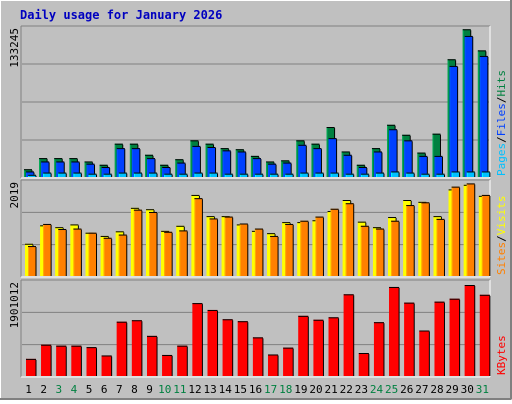  Describe the element at coordinates (194, 389) in the screenshot. I see `x-tick-label: 12` at that location.